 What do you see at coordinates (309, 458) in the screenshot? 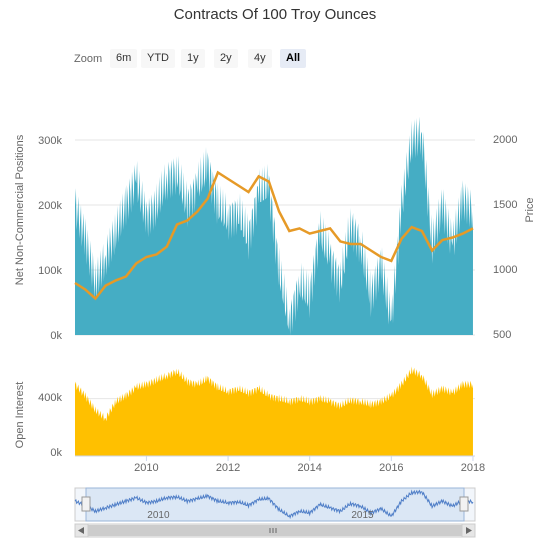
I see `x-ticks` at bounding box center [309, 458].